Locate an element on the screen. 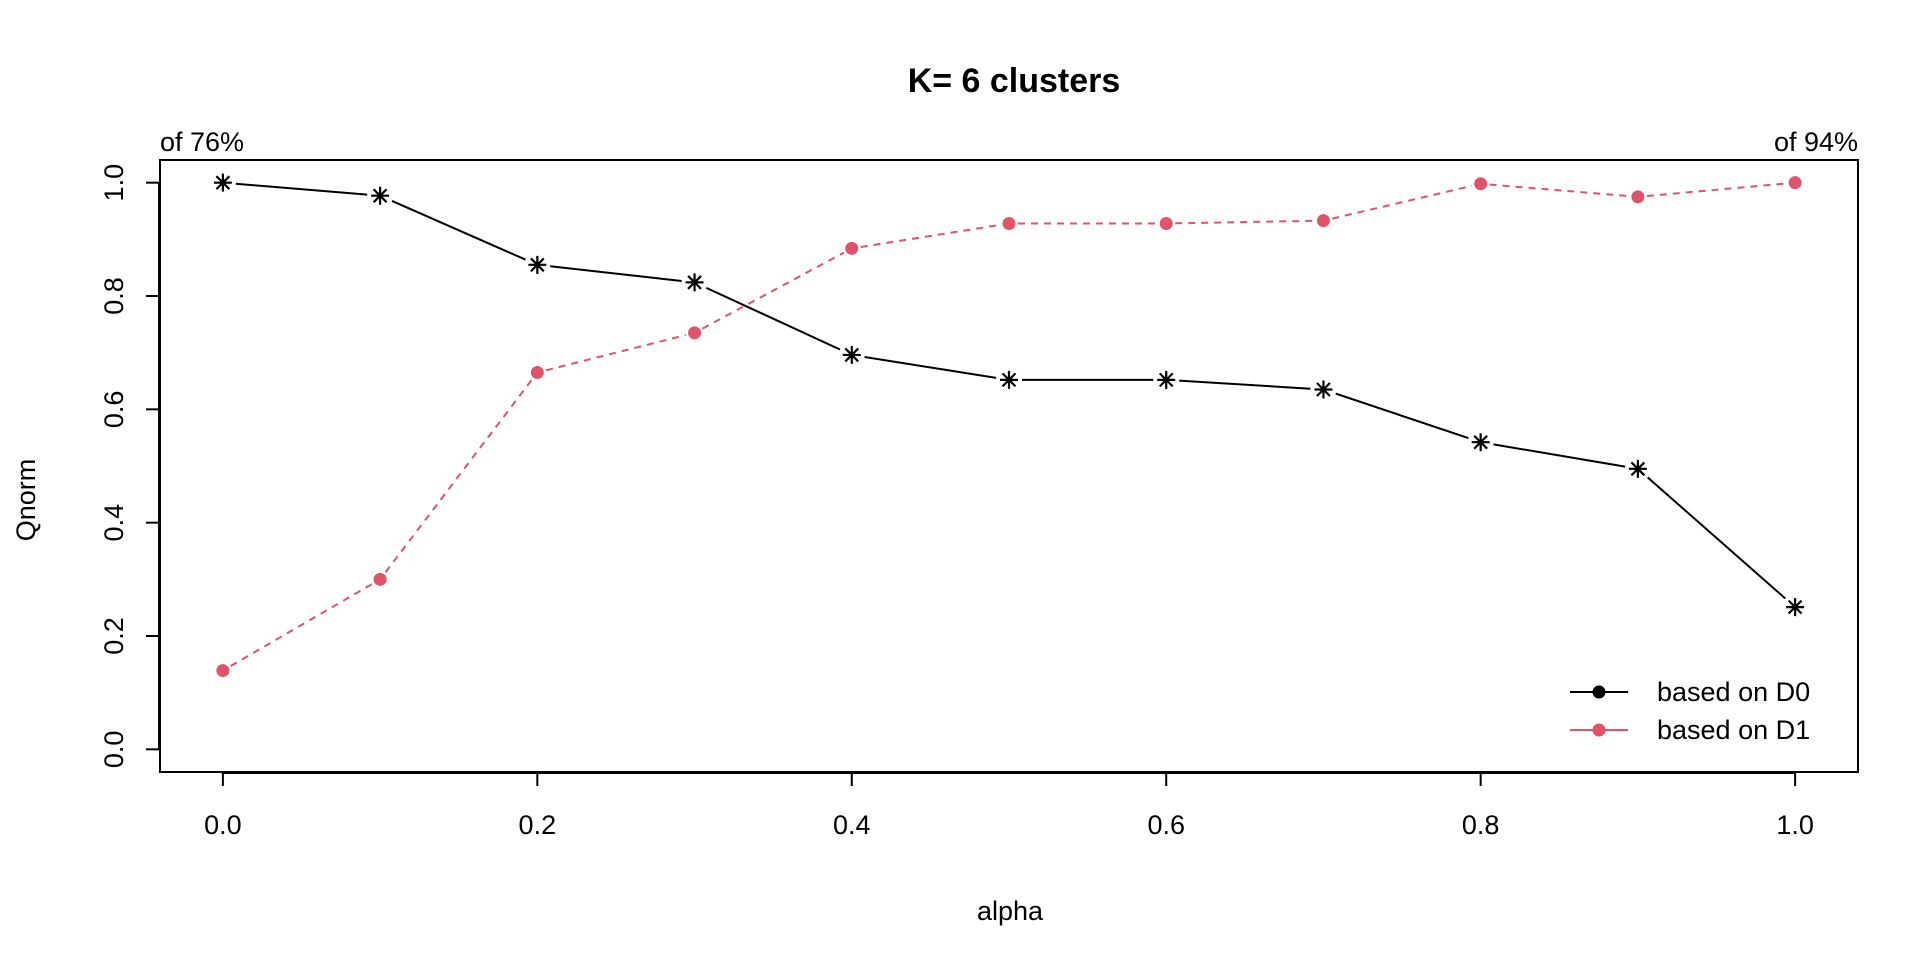 The height and width of the screenshot is (960, 1920). x-axis-label: alpha is located at coordinates (1010, 911).